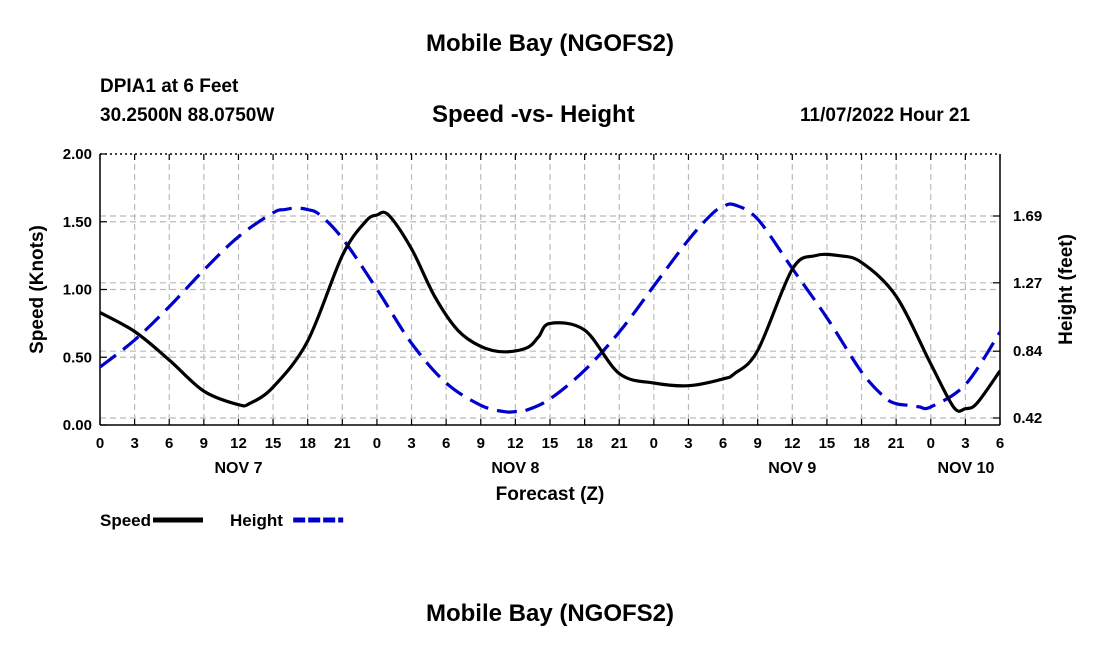 The width and height of the screenshot is (1100, 650). What do you see at coordinates (1027, 216) in the screenshot?
I see `y2-tick-label: 1.69` at bounding box center [1027, 216].